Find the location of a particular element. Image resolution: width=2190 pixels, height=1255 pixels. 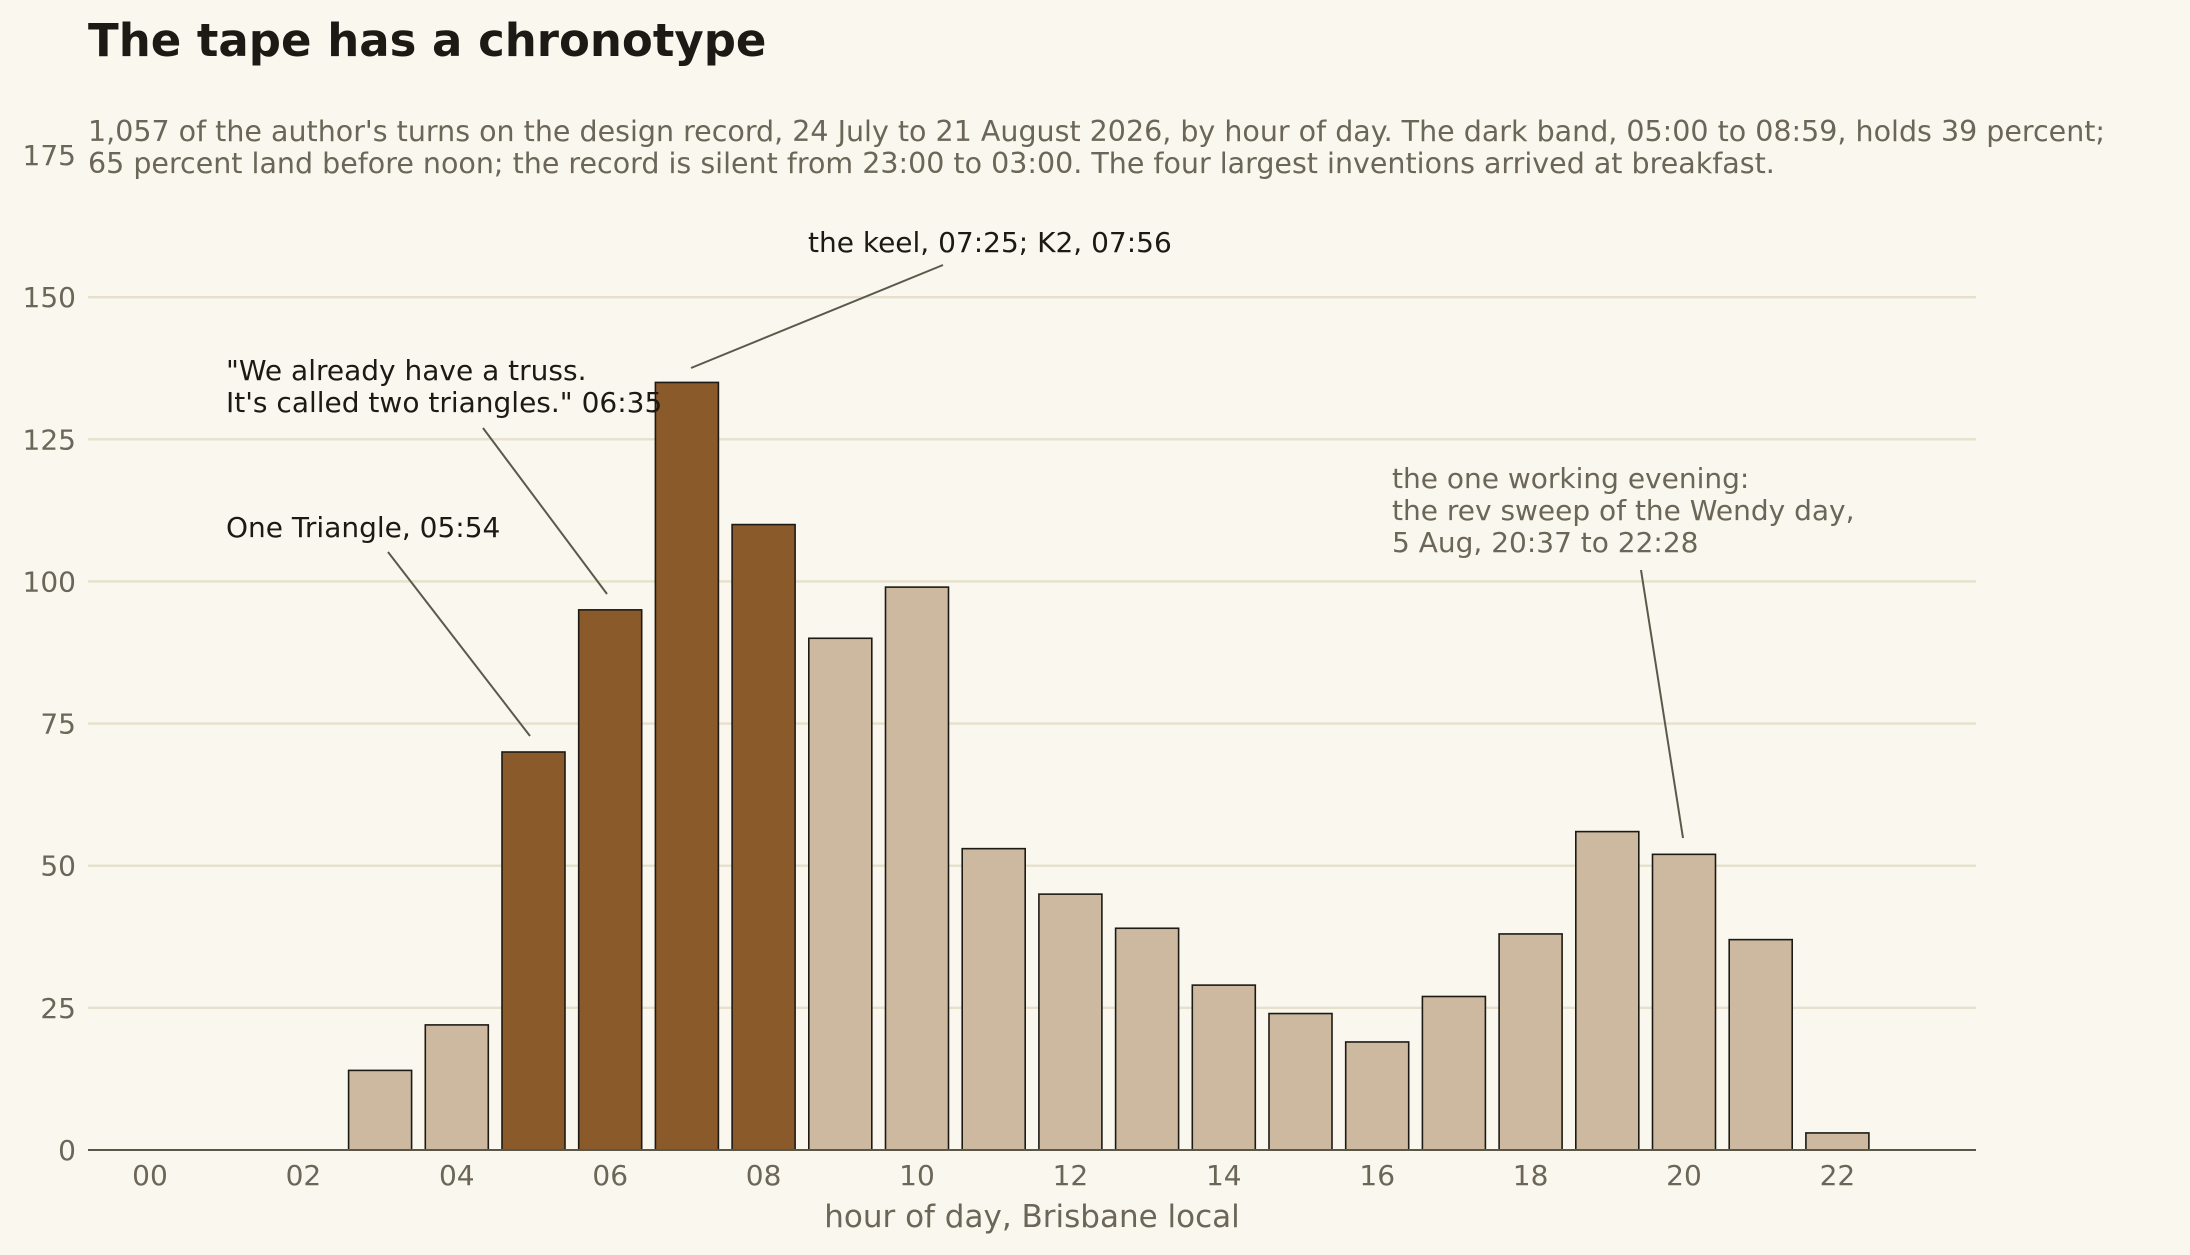

x-tick-label: 06 is located at coordinates (610, 1175).